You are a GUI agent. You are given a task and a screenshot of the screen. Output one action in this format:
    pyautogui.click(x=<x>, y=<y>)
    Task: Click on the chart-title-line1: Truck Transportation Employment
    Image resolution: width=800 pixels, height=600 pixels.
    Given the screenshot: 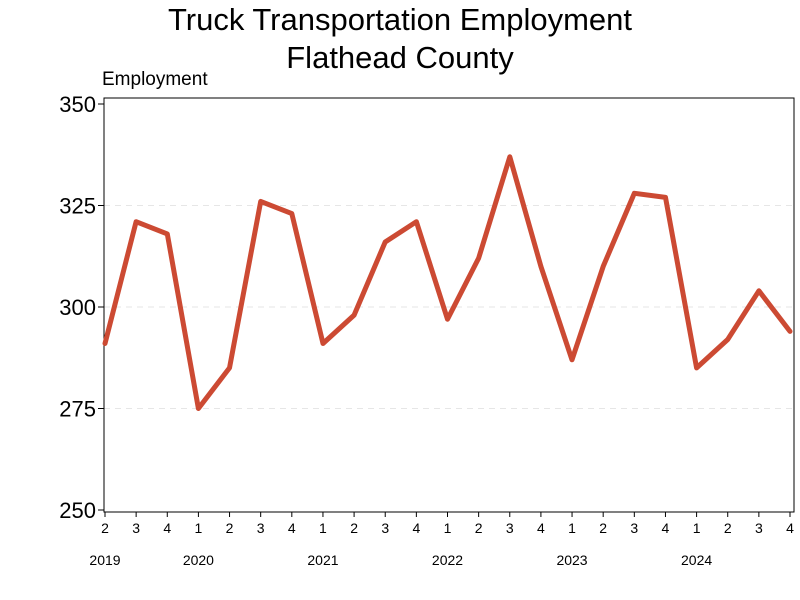 What is the action you would take?
    pyautogui.click(x=400, y=19)
    